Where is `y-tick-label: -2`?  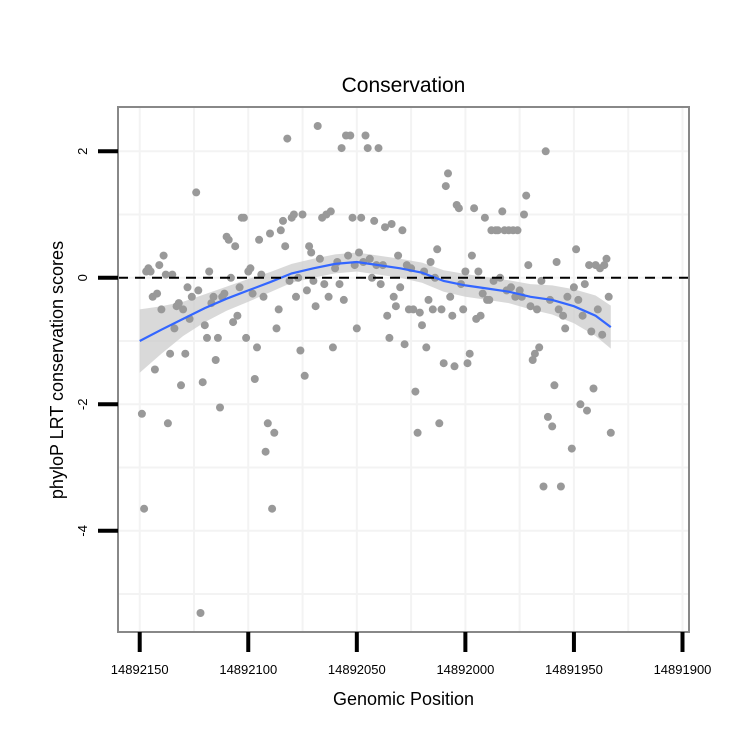
y-tick-label: -2 is located at coordinates (82, 405).